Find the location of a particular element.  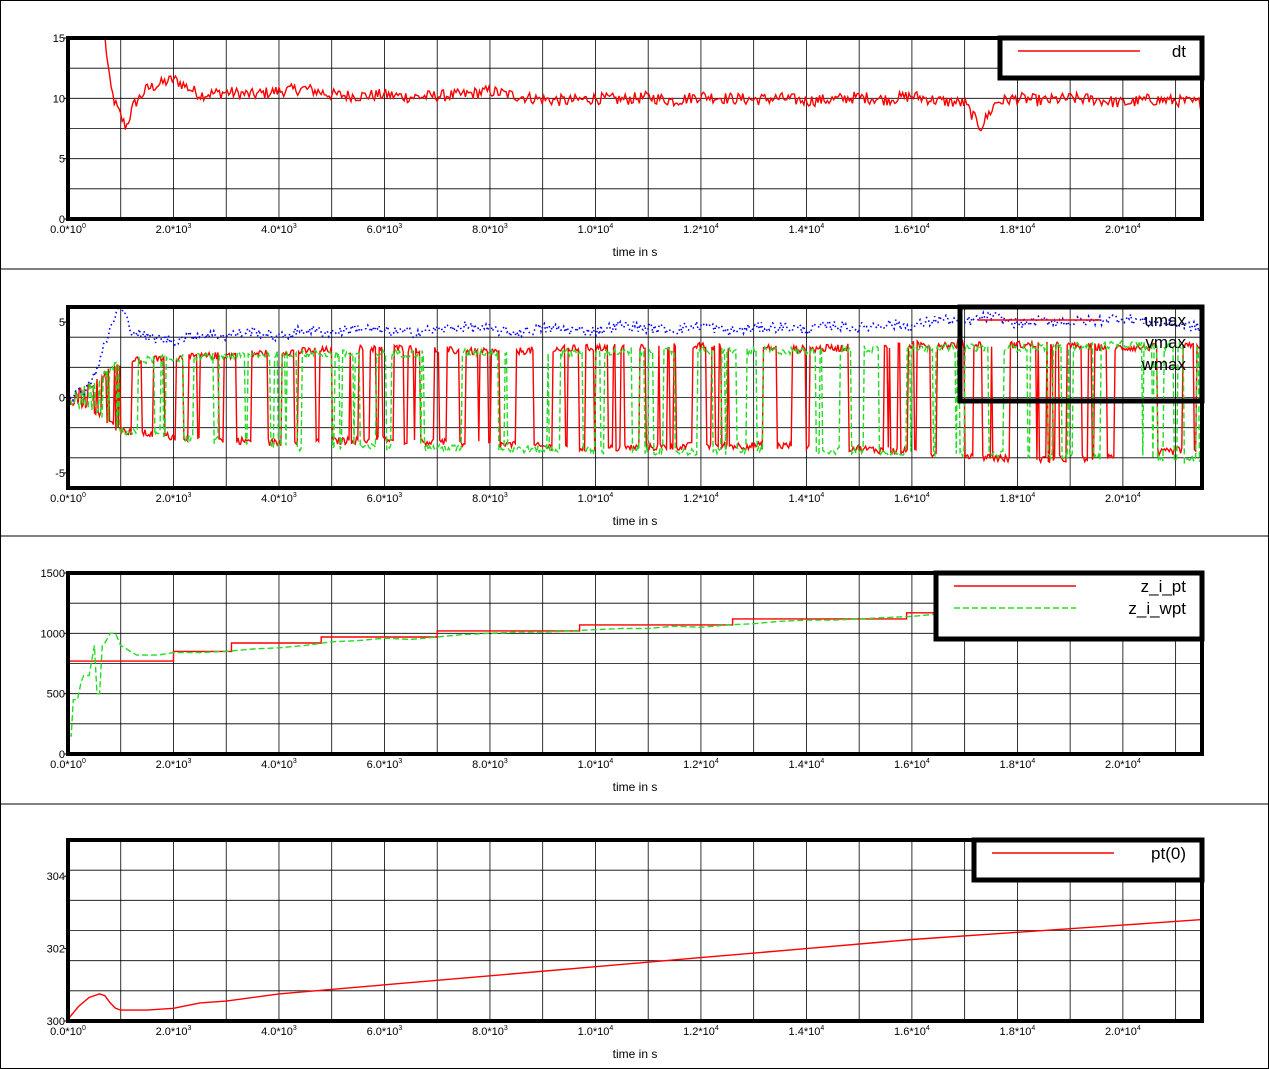

y-tick-label: 500 is located at coordinates (56, 695).